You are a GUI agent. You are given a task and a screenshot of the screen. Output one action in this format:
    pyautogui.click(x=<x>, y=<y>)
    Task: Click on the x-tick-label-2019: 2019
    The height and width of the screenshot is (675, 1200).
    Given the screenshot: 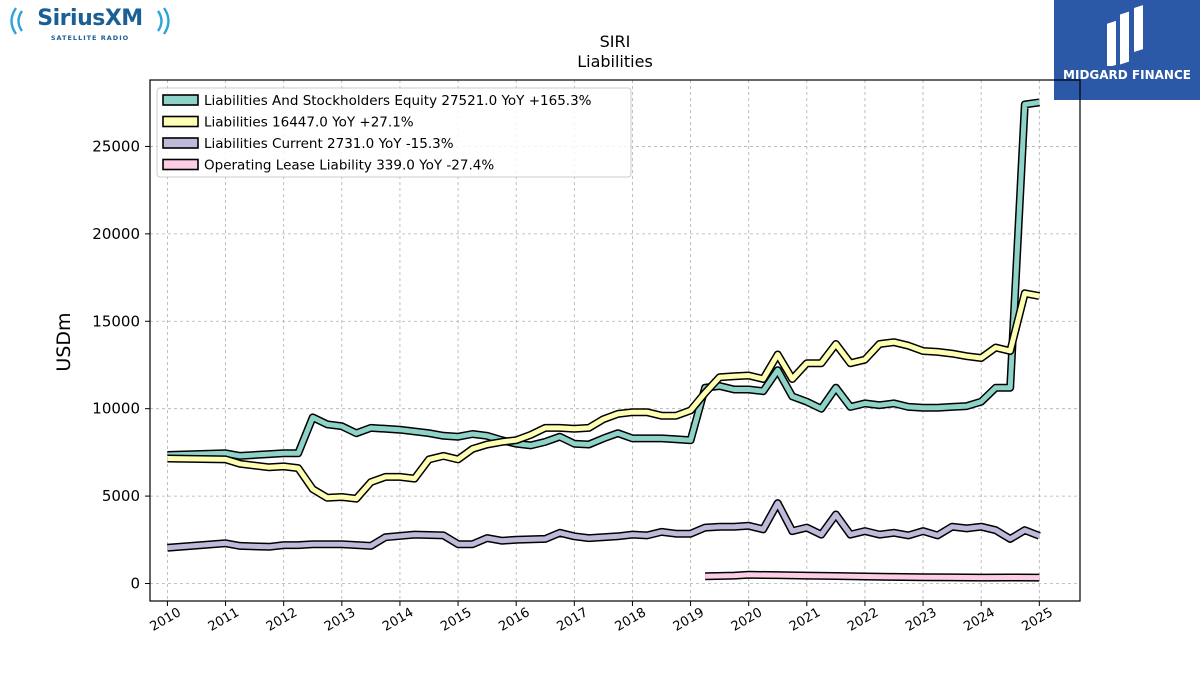 What is the action you would take?
    pyautogui.click(x=689, y=620)
    